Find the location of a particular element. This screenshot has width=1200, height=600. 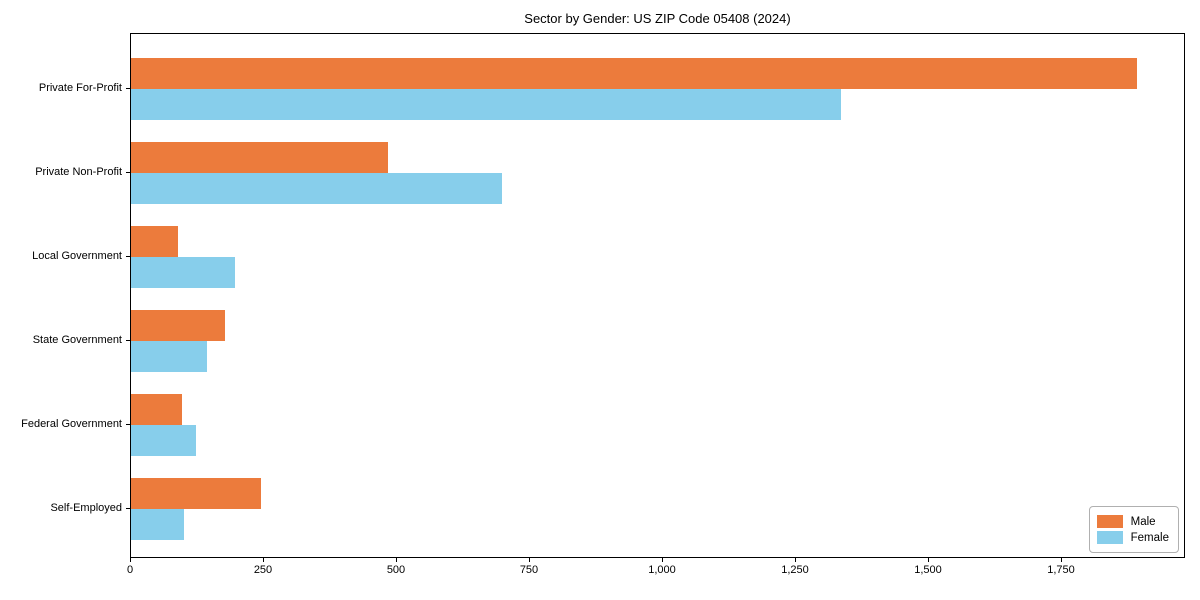

y-label-private-for-profit: Private For-Profit is located at coordinates (80, 88).